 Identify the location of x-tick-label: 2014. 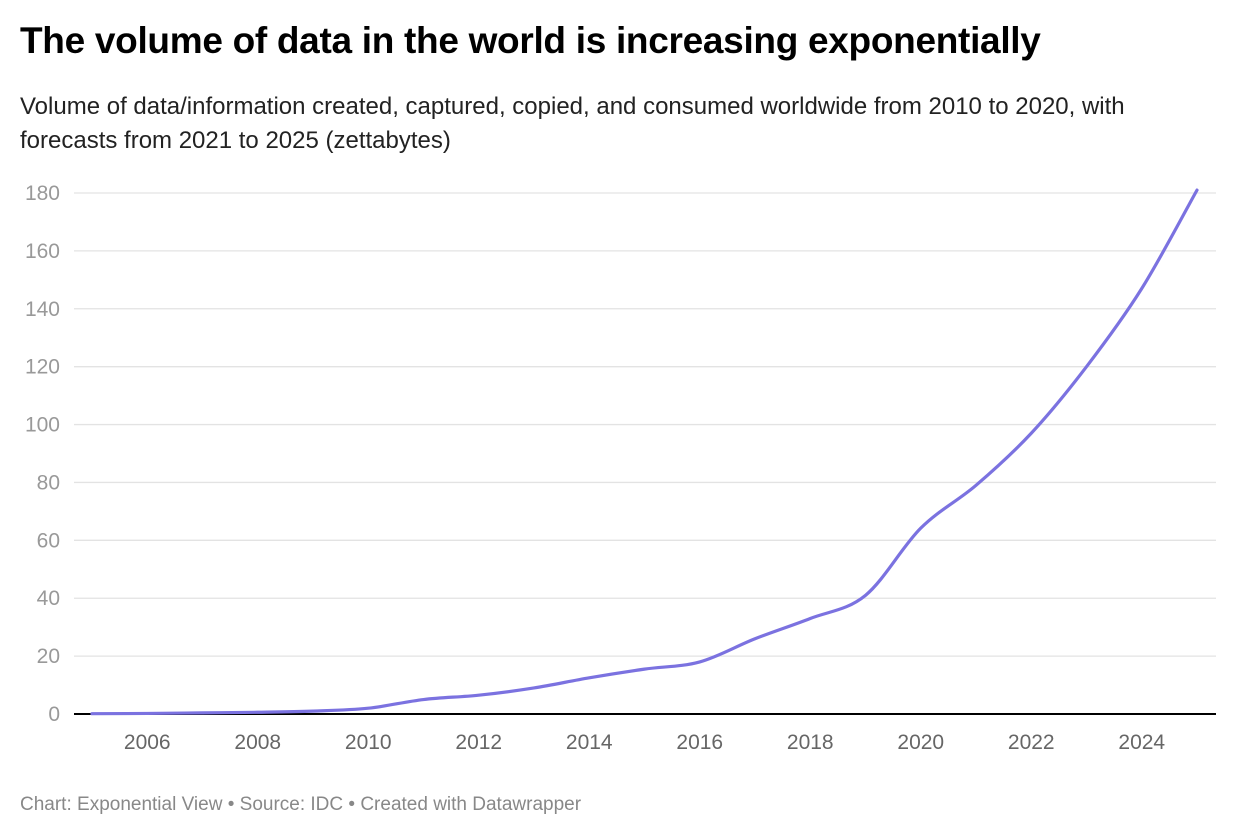
(589, 742).